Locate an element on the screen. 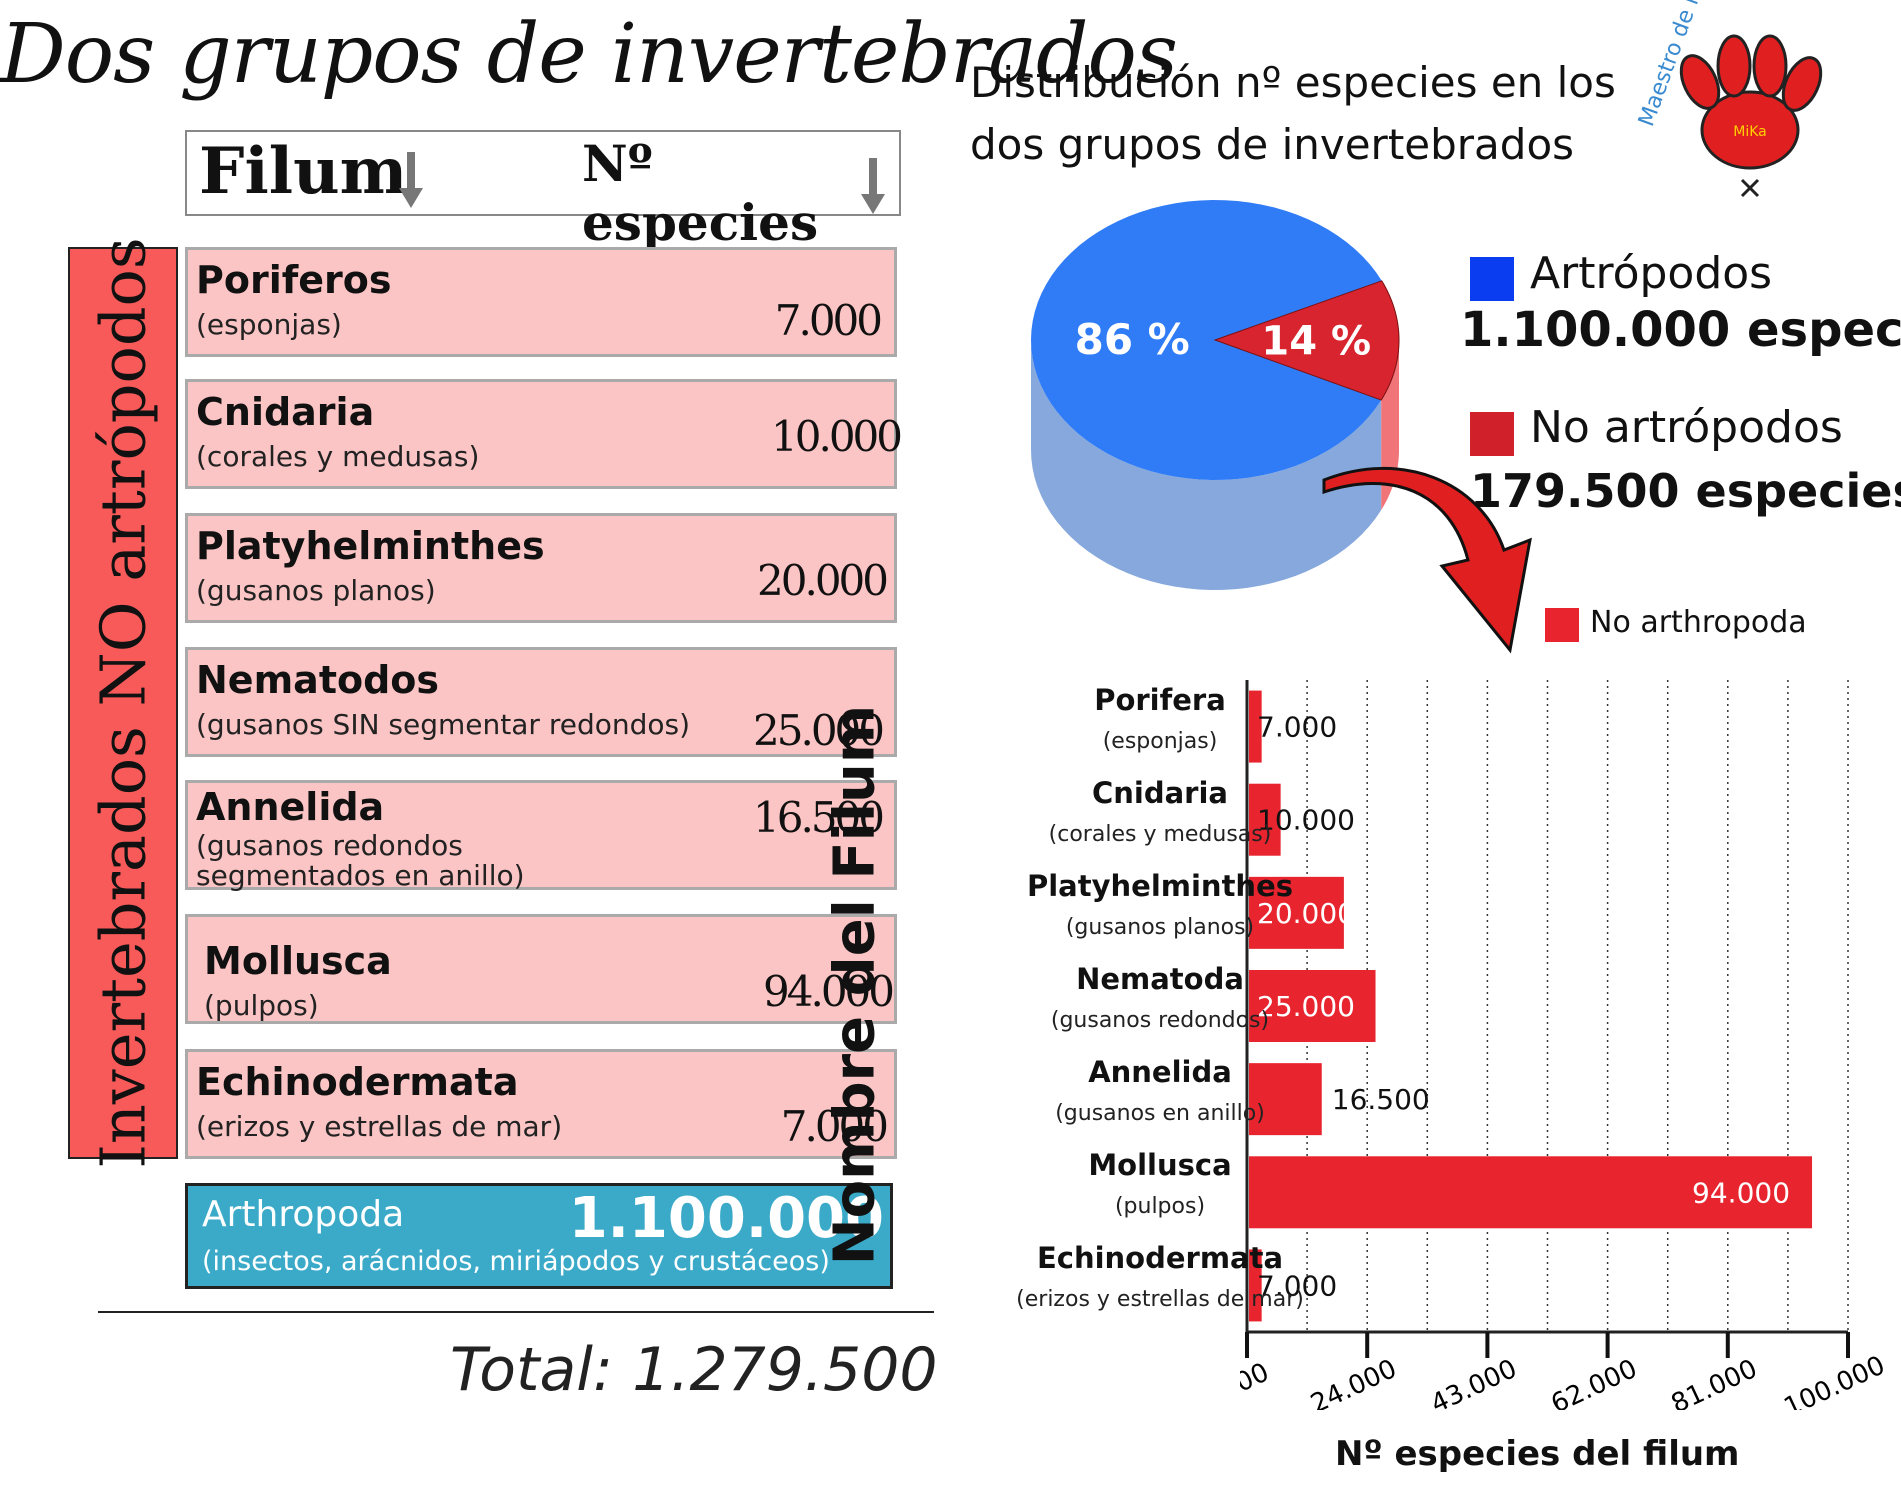  bar-value-label: 10.000 is located at coordinates (1306, 820).